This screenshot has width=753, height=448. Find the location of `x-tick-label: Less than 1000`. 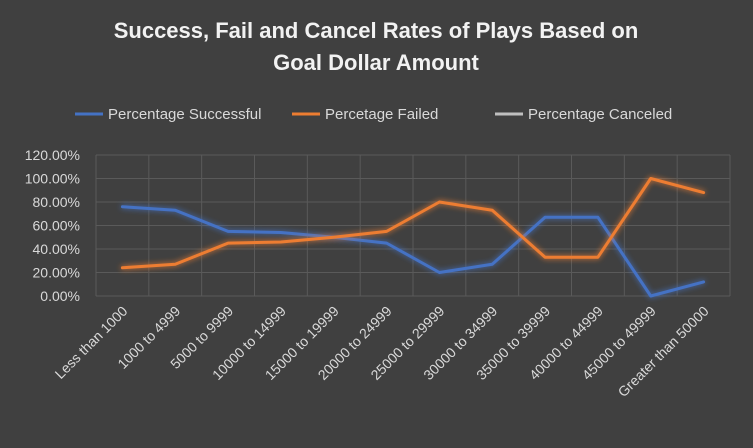

x-tick-label: Less than 1000 is located at coordinates (91, 342).